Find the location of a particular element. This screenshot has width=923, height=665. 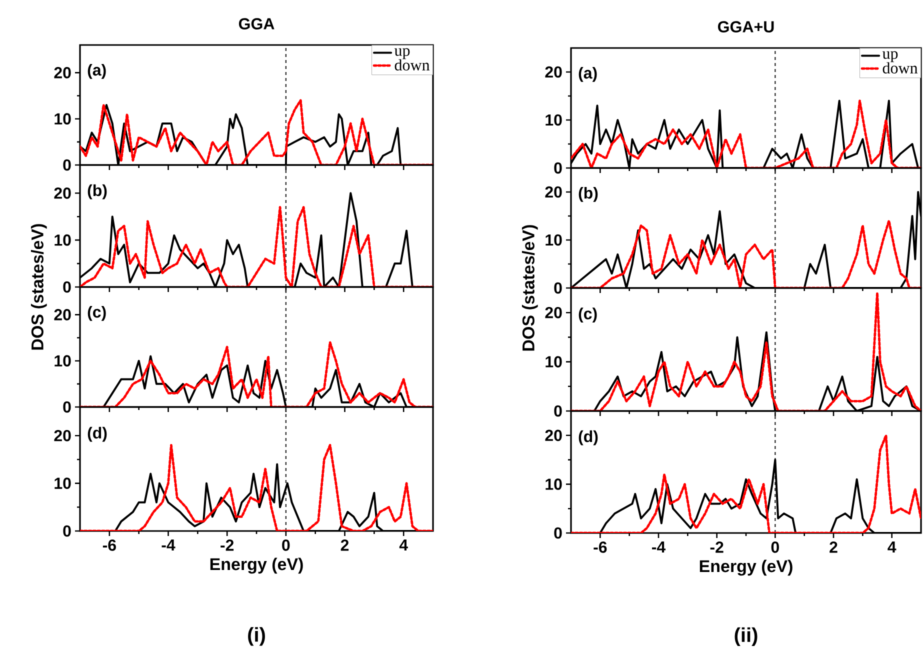

text: (ii) is located at coordinates (746, 636).